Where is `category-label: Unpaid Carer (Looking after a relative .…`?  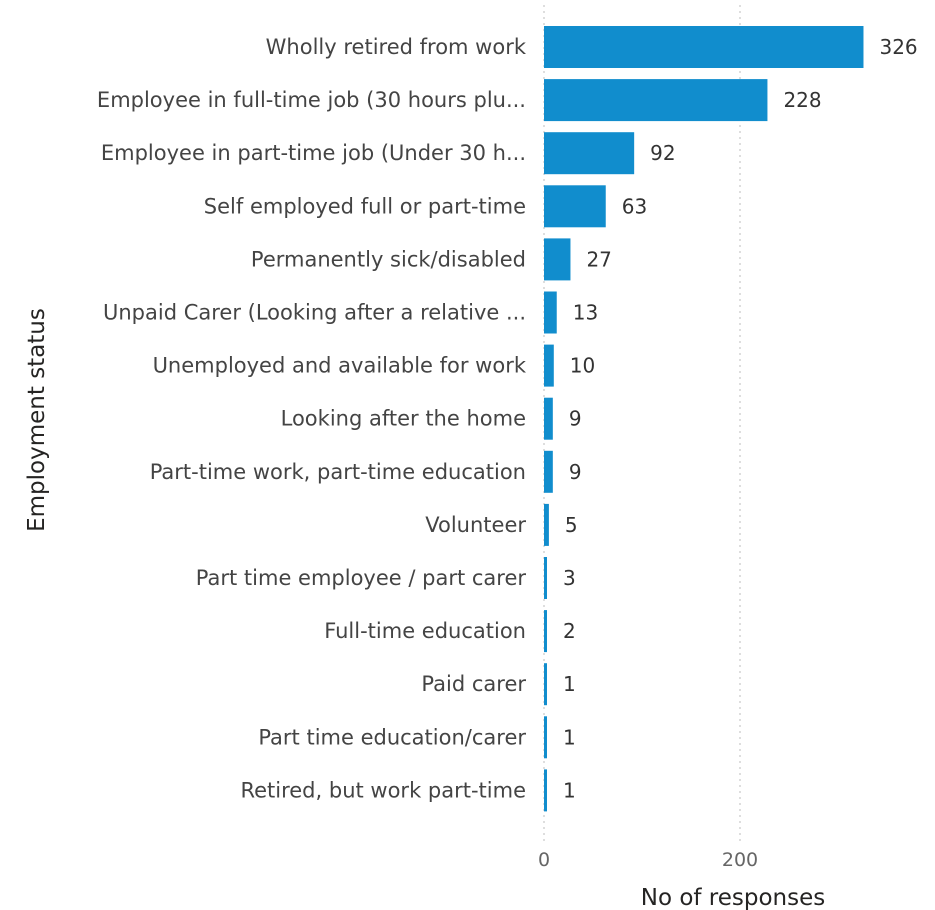 category-label: Unpaid Carer (Looking after a relative .… is located at coordinates (314, 313).